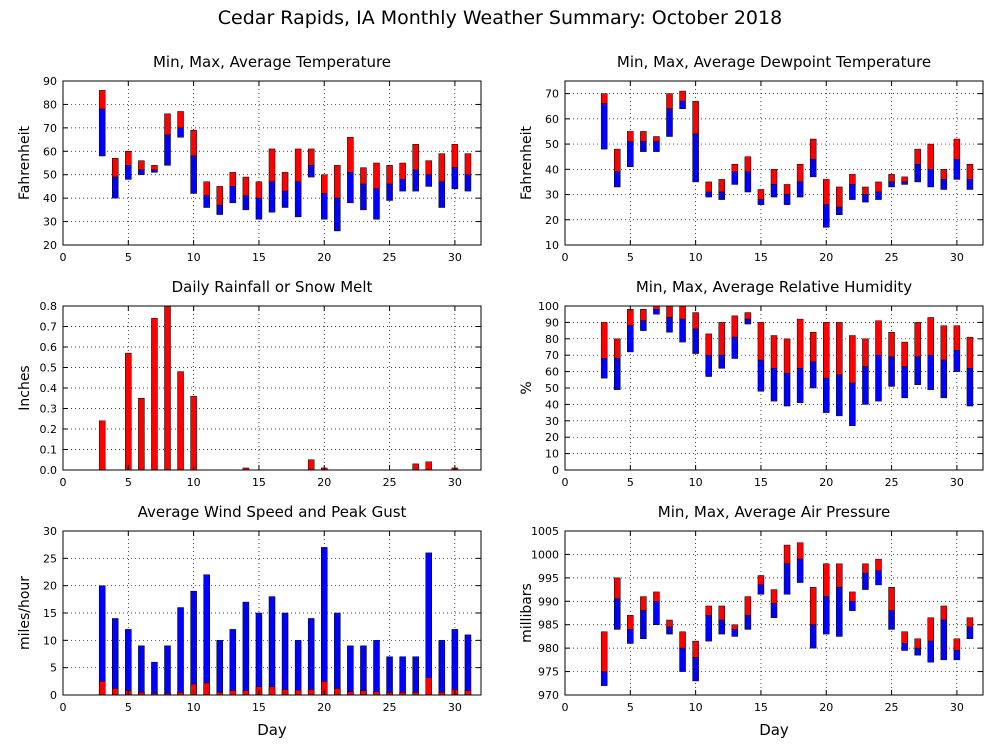 Image resolution: width=1000 pixels, height=750 pixels. What do you see at coordinates (50, 640) in the screenshot?
I see `y-tick-label: 10` at bounding box center [50, 640].